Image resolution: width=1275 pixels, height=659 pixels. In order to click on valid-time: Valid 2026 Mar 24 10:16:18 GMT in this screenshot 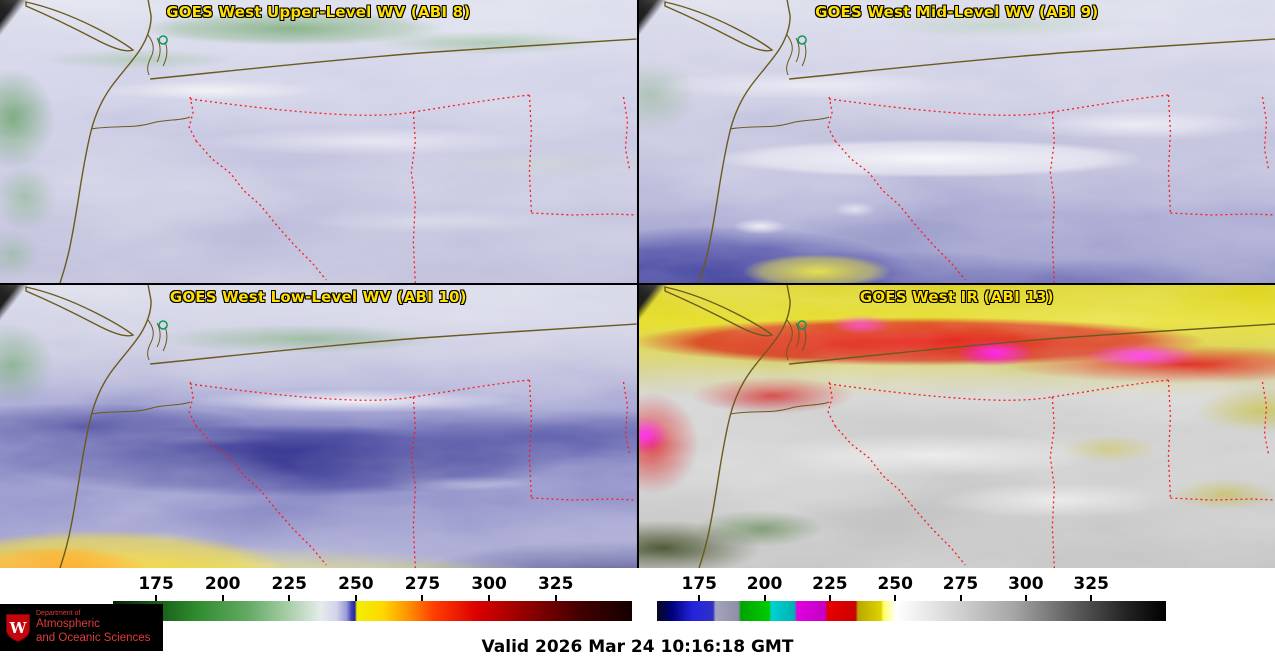, I will do `click(637, 647)`.